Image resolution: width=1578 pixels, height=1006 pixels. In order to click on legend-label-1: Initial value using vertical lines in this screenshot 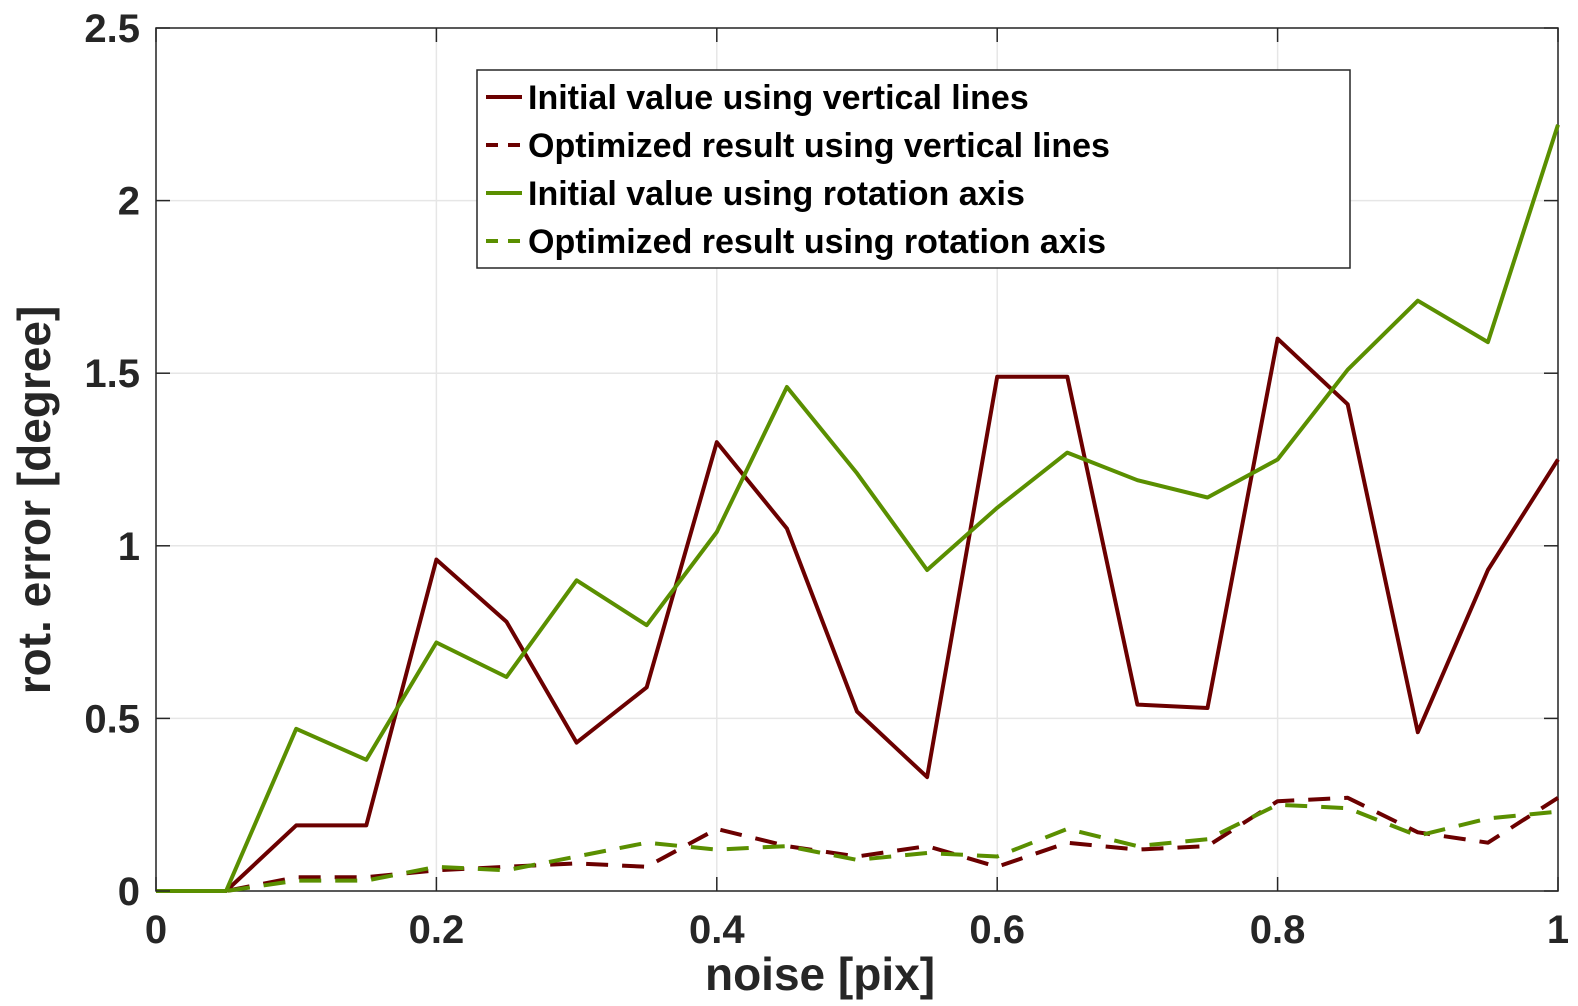, I will do `click(778, 98)`.